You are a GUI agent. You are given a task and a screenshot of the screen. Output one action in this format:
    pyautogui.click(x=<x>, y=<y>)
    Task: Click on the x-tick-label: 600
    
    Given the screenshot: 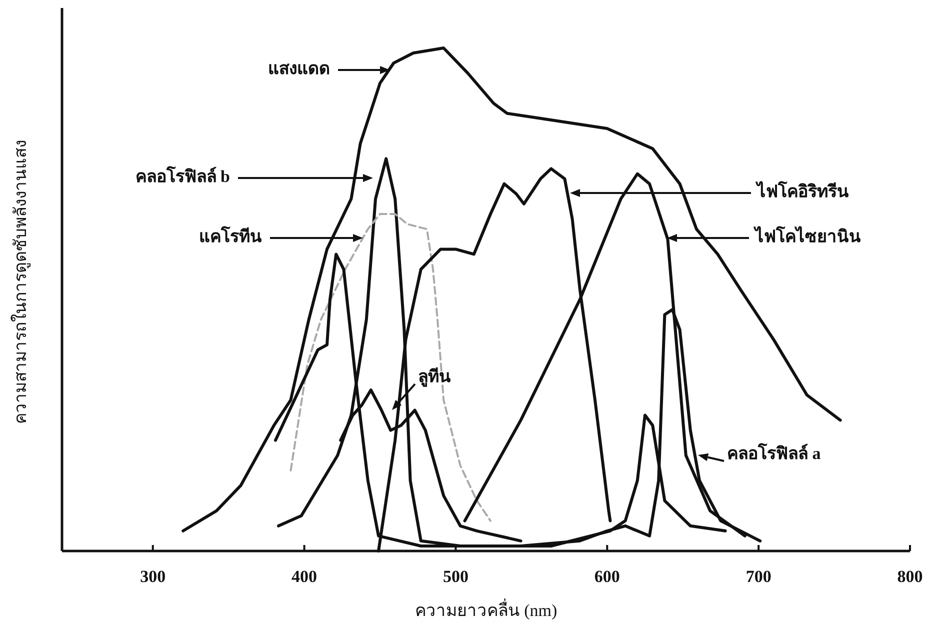 What is the action you would take?
    pyautogui.click(x=607, y=576)
    